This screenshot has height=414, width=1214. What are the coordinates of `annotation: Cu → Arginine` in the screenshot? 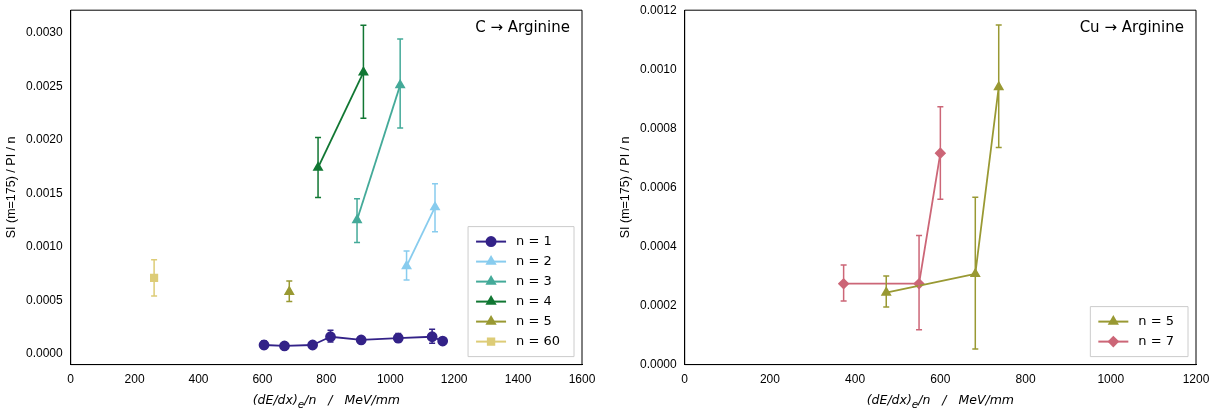 It's located at (1131, 26).